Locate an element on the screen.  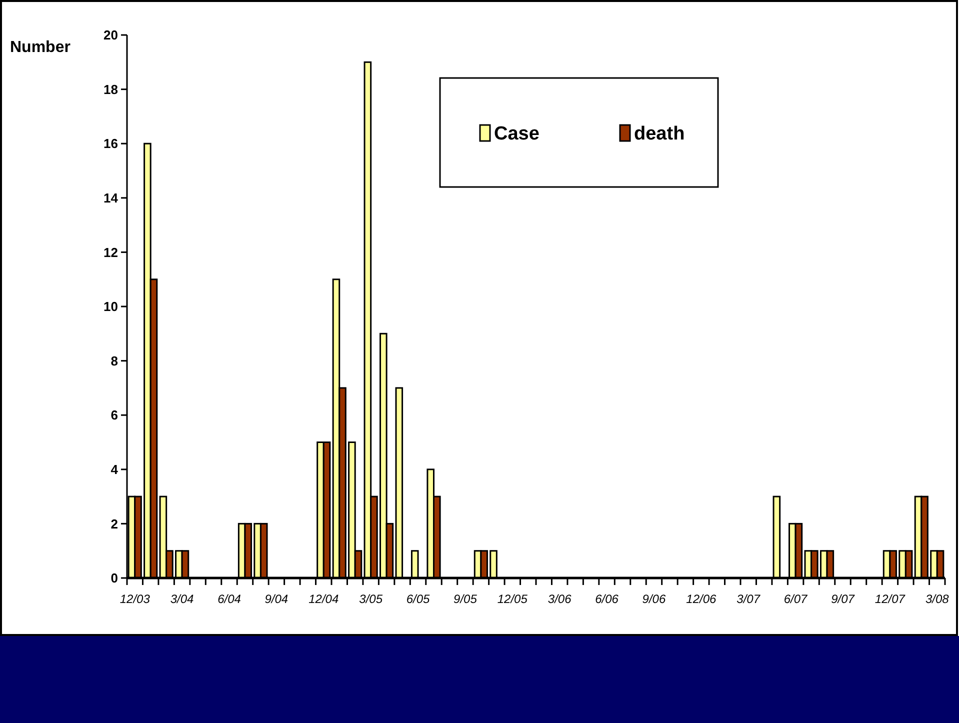
y-tick-label: 10 is located at coordinates (111, 306).